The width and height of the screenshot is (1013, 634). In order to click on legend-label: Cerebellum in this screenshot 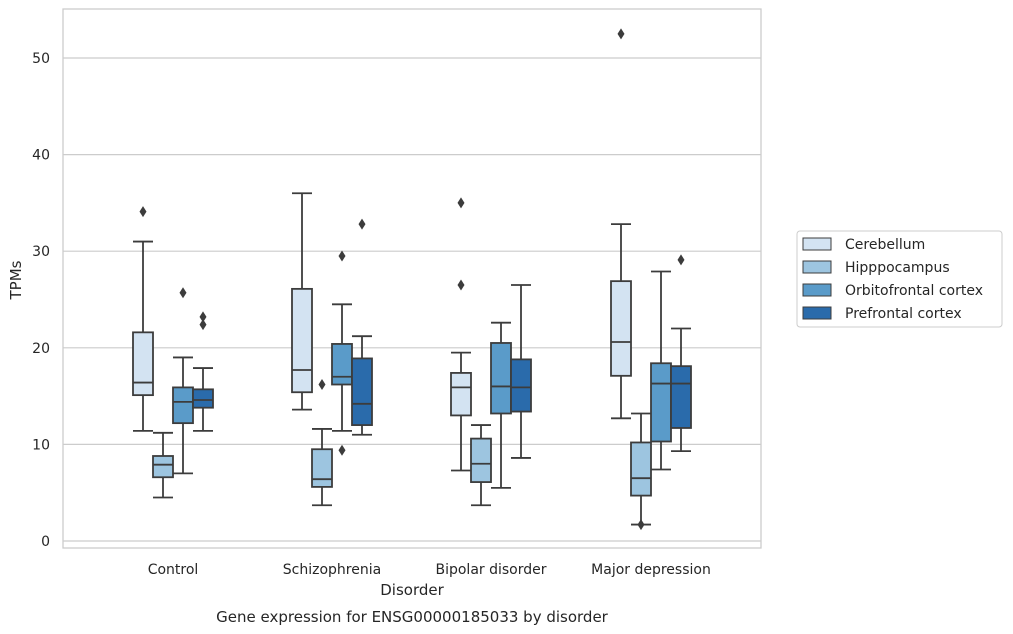, I will do `click(885, 245)`.